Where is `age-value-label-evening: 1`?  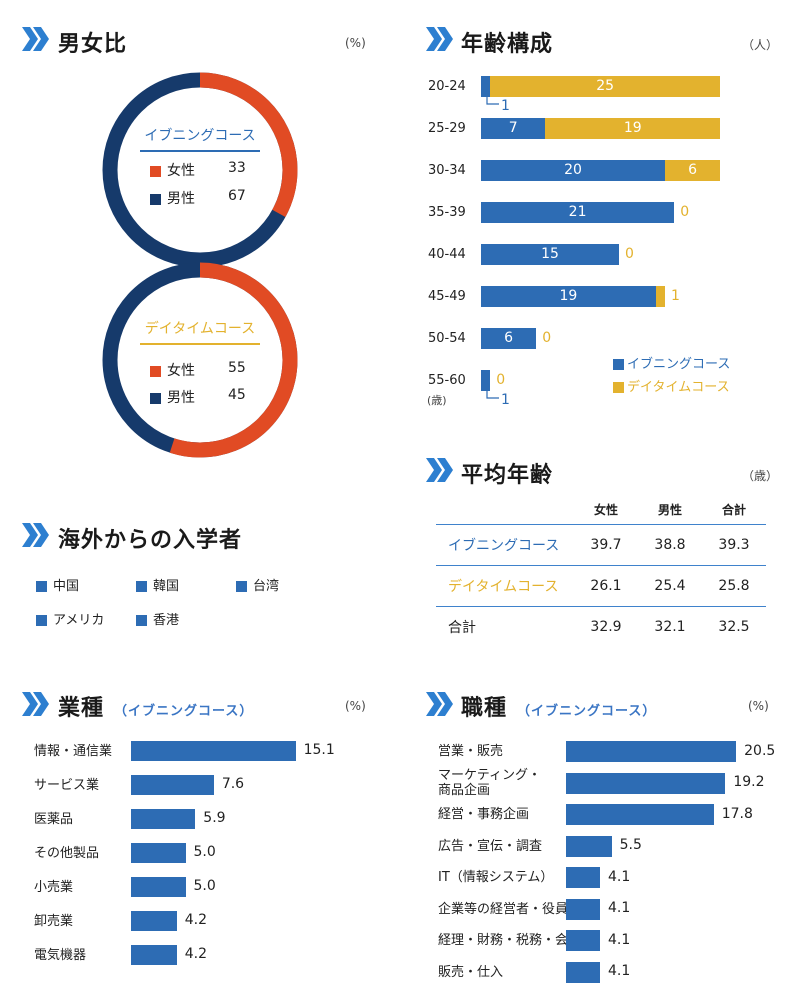 age-value-label-evening: 1 is located at coordinates (505, 106).